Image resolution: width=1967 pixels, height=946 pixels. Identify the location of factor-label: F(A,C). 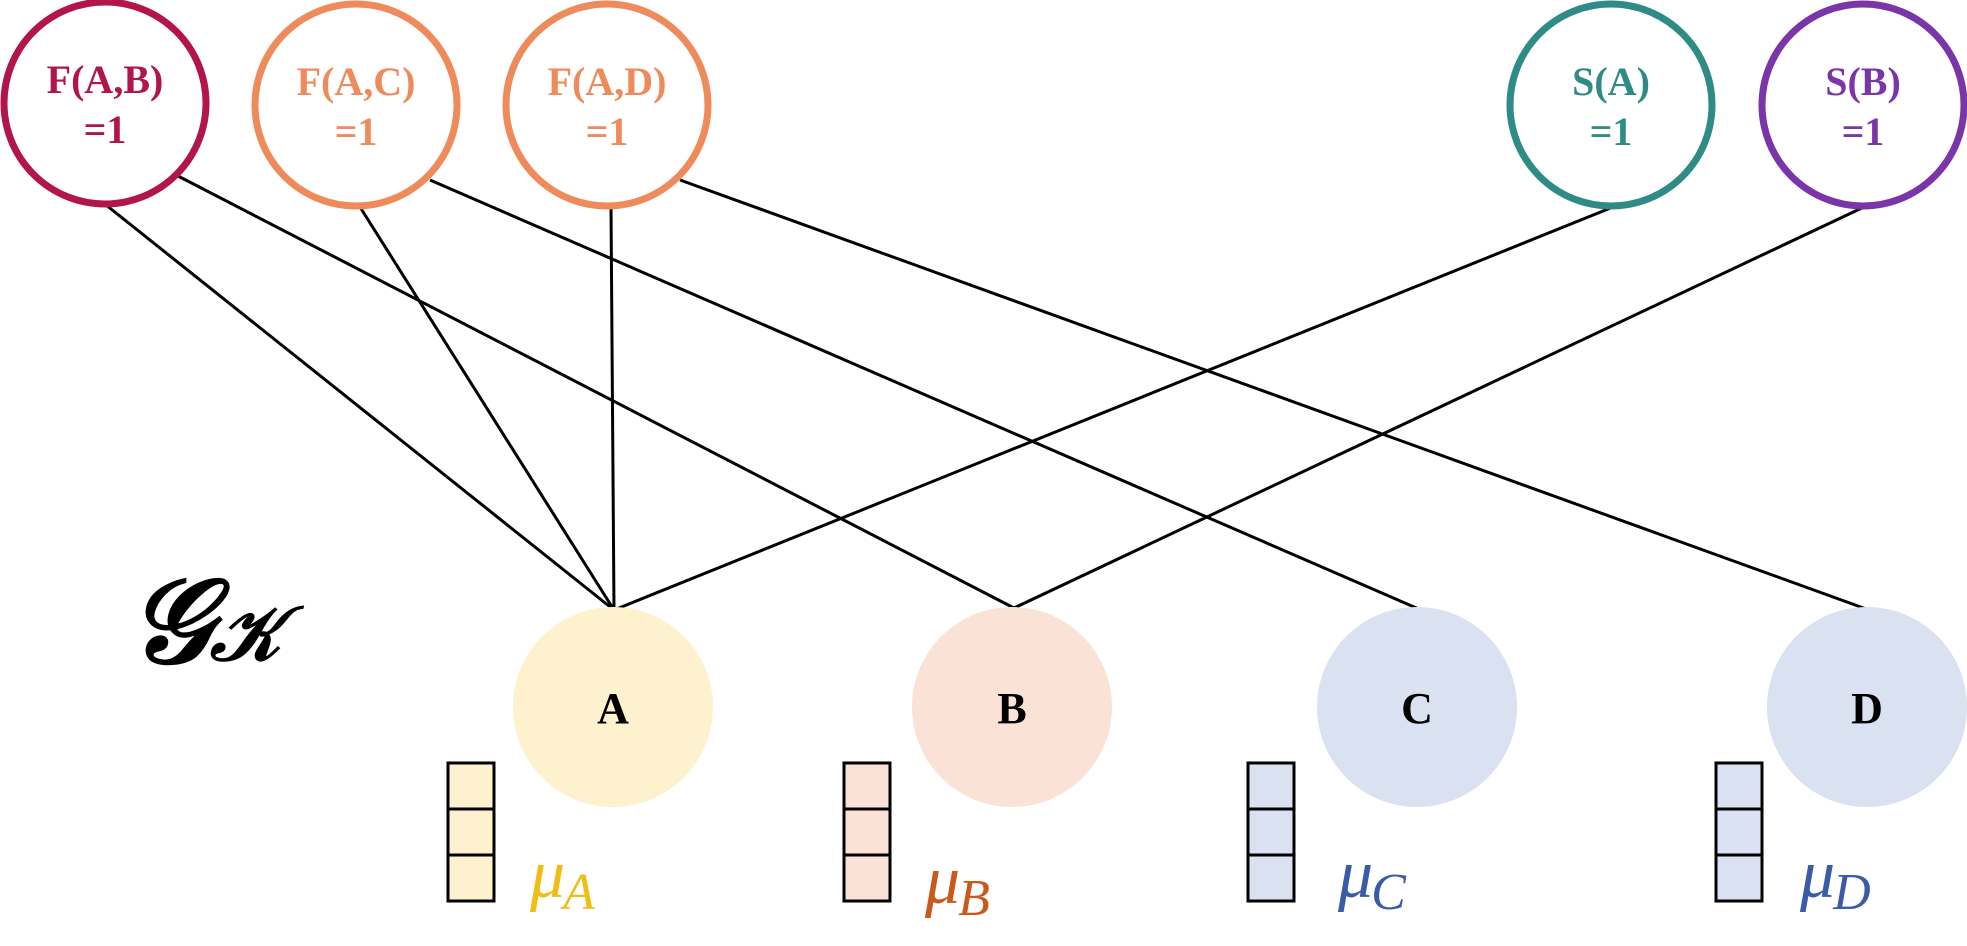
(356, 81).